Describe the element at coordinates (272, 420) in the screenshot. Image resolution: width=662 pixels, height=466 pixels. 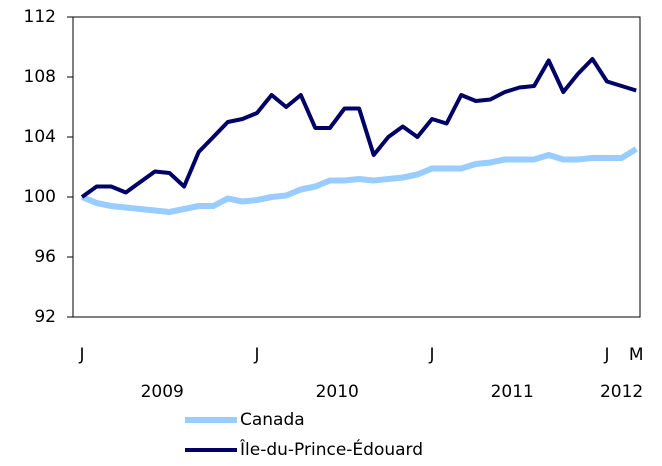
I see `legend-label: Canada` at that location.